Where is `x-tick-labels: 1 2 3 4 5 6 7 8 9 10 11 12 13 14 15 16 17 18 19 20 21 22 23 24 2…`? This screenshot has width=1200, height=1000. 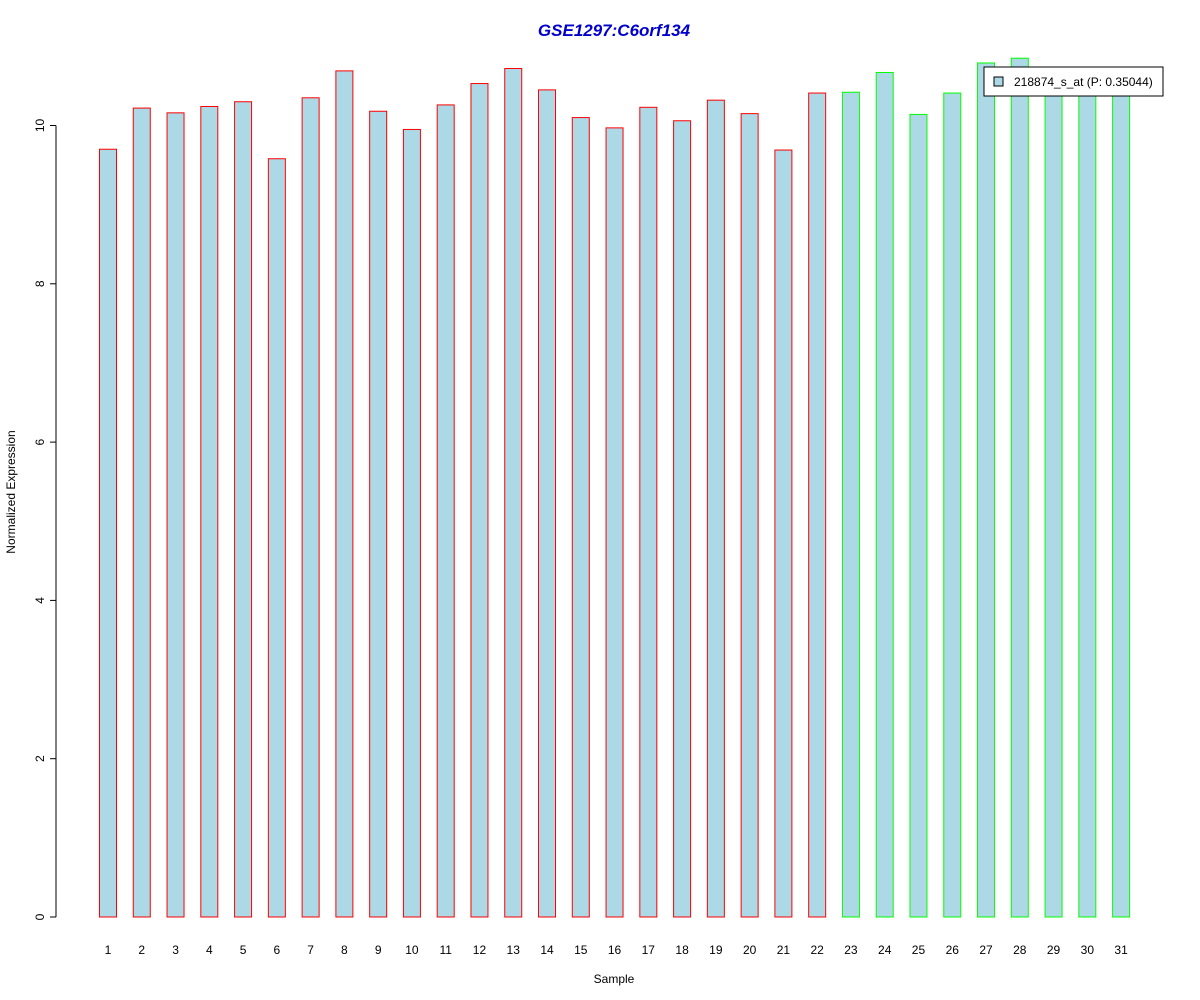 x-tick-labels: 1 2 3 4 5 6 7 8 9 10 11 12 13 14 15 16 17 18 19 20 21 22 23 24 2… is located at coordinates (616, 950).